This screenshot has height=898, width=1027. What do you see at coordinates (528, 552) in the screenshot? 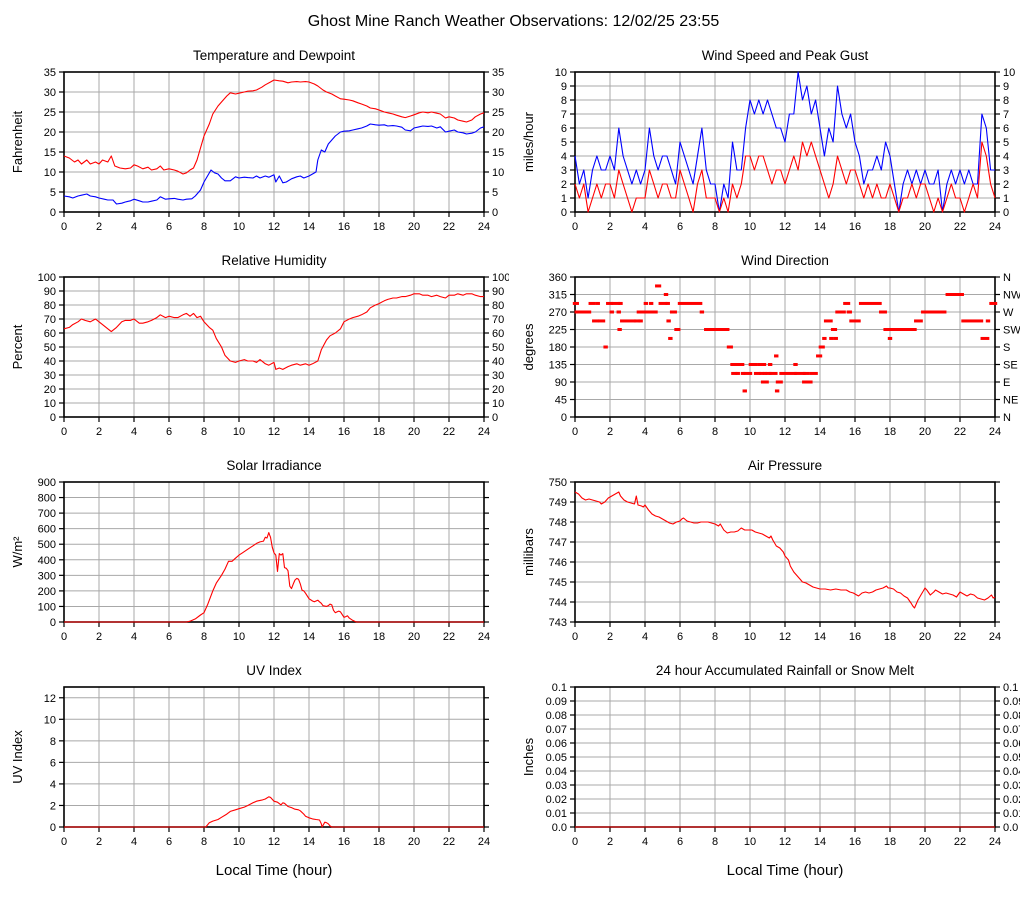
I see `svg-text: millibars` at bounding box center [528, 552].